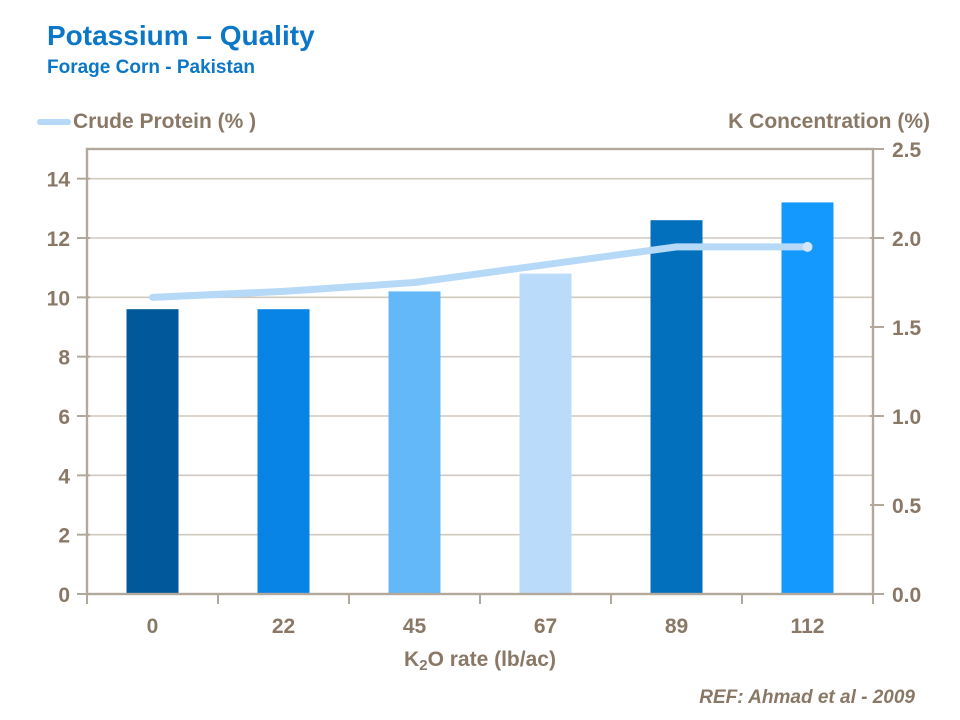  I want to click on x-axis-tick-label: 89, so click(676, 626).